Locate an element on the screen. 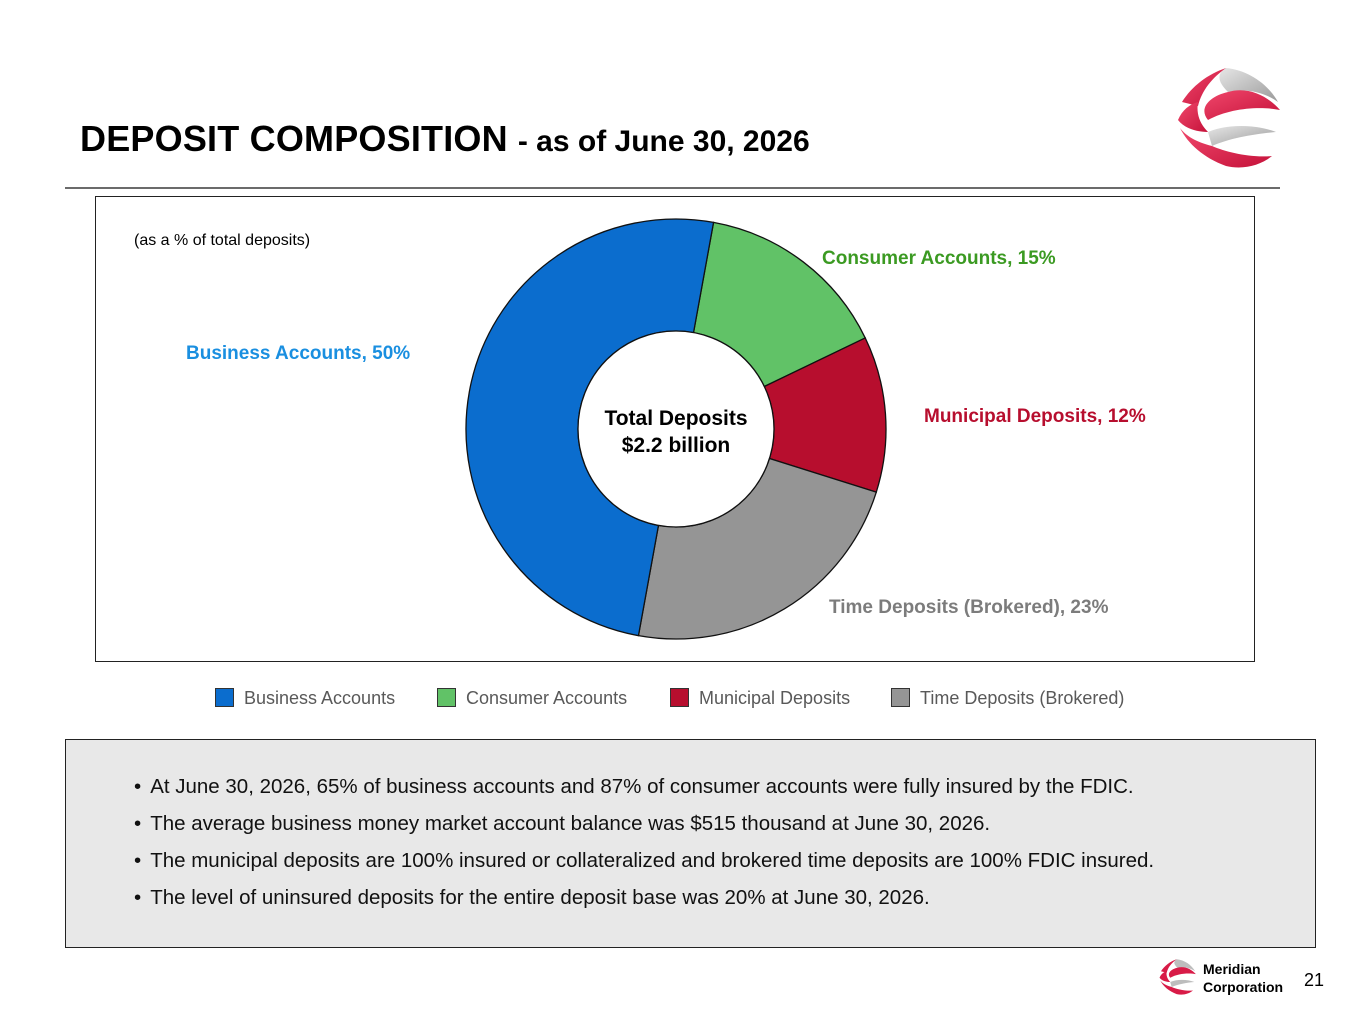 The width and height of the screenshot is (1365, 1024). slice-label-business: Business Accounts, 50% is located at coordinates (298, 353).